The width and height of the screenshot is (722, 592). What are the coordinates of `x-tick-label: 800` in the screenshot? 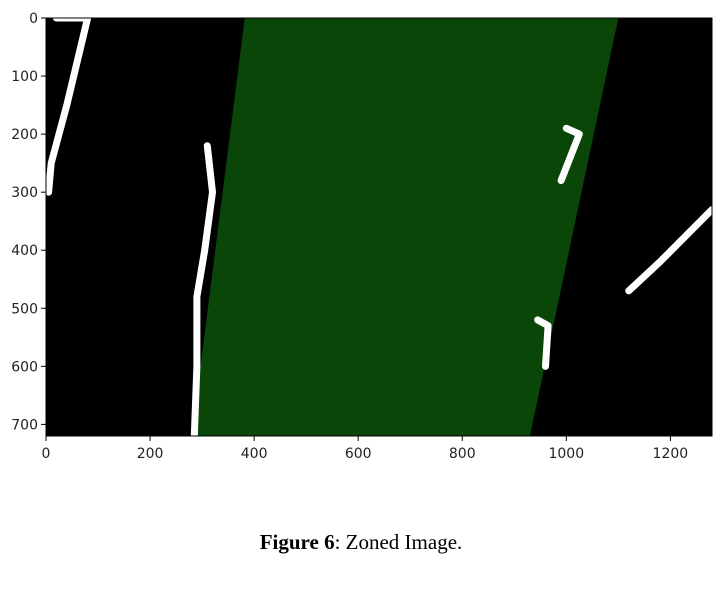 It's located at (462, 454).